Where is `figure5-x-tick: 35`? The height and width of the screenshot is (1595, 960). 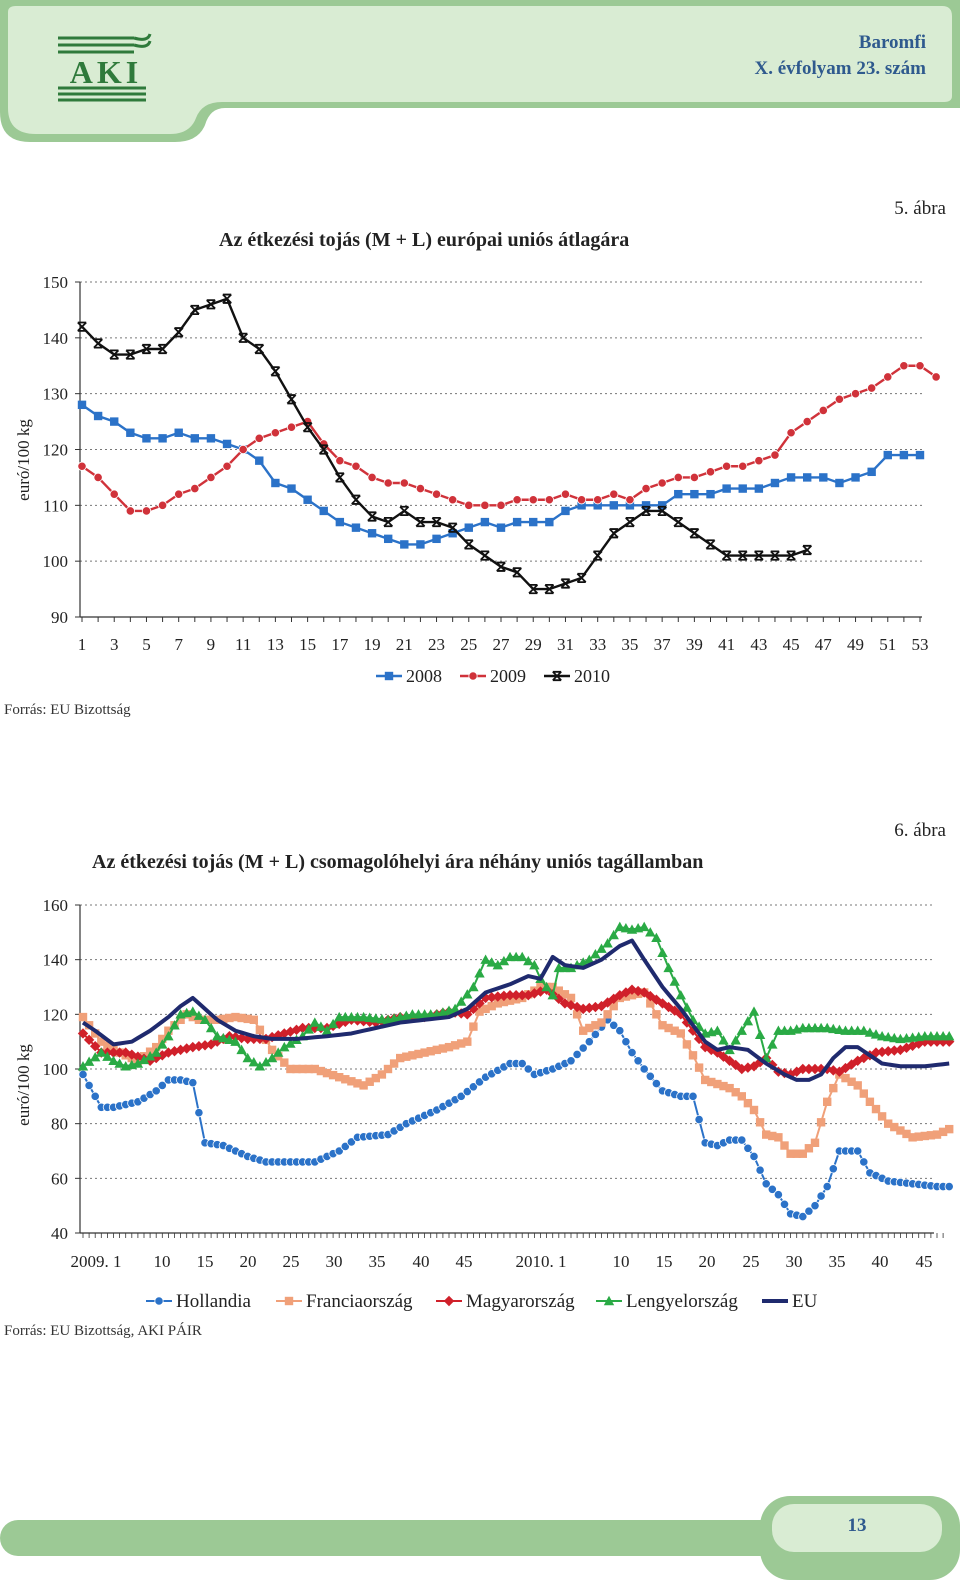
figure5-x-tick: 35 is located at coordinates (629, 644).